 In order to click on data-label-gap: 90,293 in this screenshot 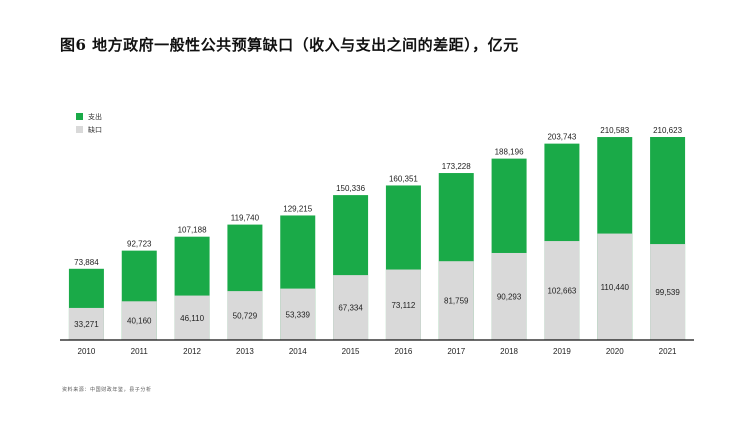, I will do `click(509, 296)`.